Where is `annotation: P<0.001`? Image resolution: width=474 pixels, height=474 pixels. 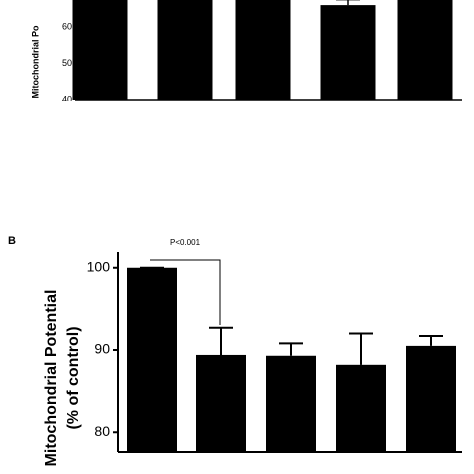
annotation: P<0.001 is located at coordinates (185, 242).